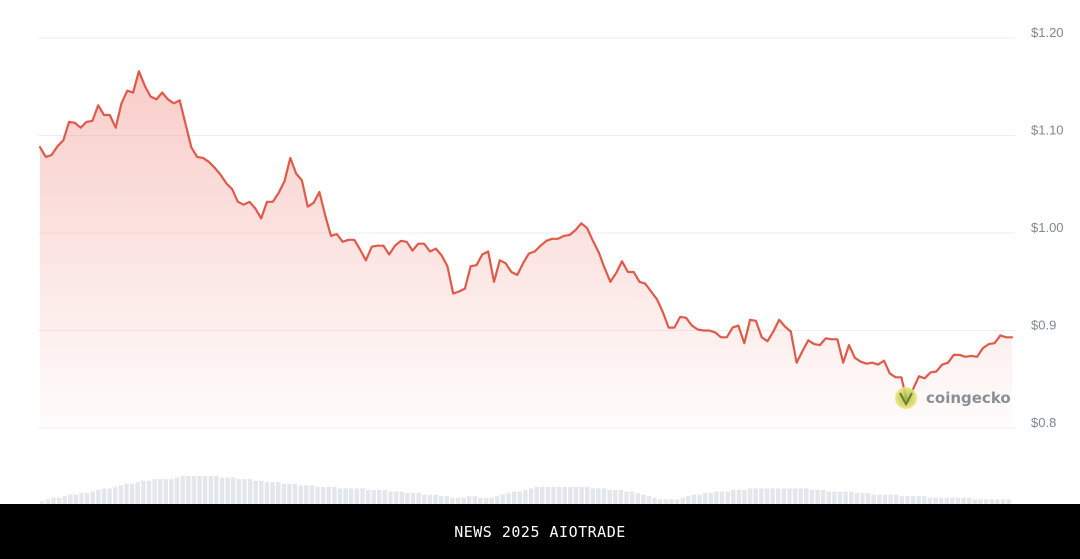 This screenshot has width=1080, height=559. Describe the element at coordinates (906, 398) in the screenshot. I see `coingecko-logo-icon` at that location.